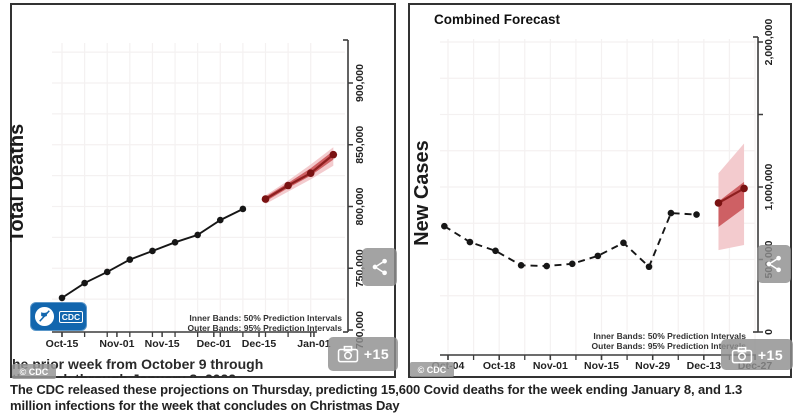 Image resolution: width=800 pixels, height=413 pixels. What do you see at coordinates (422, 193) in the screenshot?
I see `svg-text: New Cases` at bounding box center [422, 193].